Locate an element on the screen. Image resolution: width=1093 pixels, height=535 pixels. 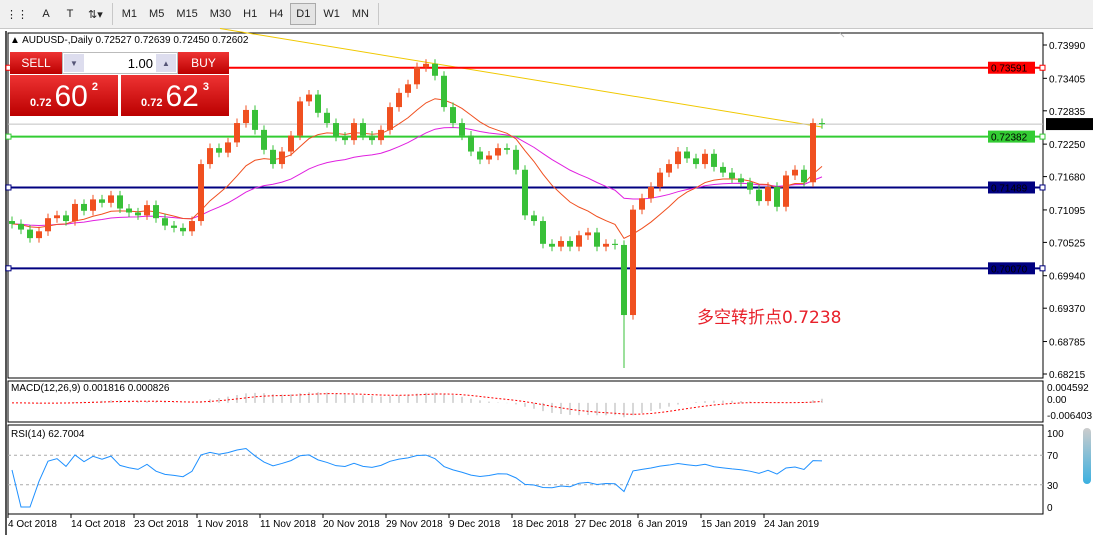
current-price-bg is located at coordinates (1069, 124).